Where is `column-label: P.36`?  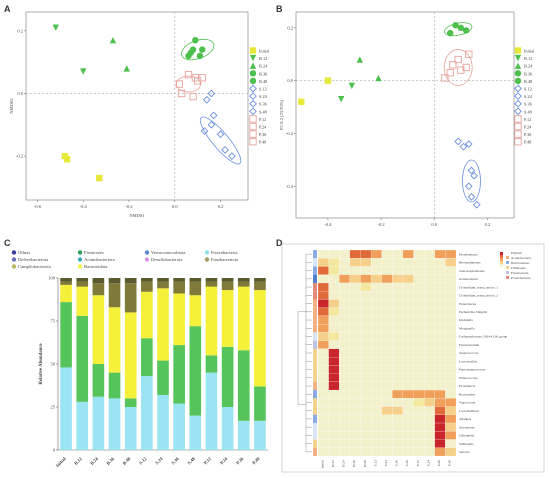
column-label: P.36 is located at coordinates (439, 463).